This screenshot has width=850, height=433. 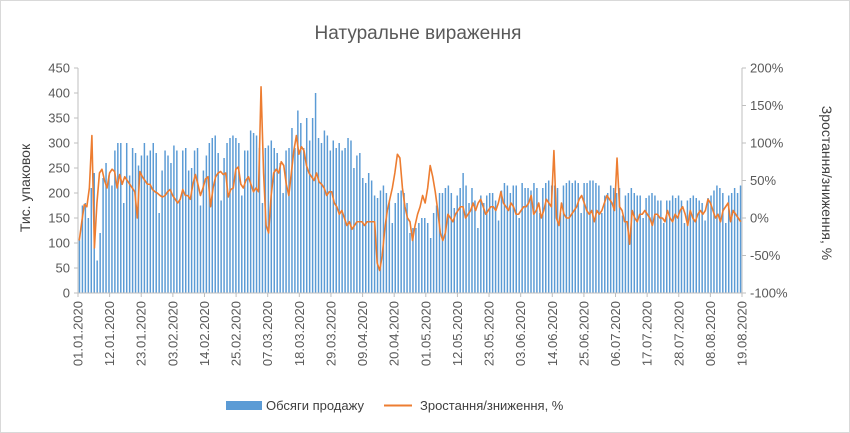 What do you see at coordinates (492, 405) in the screenshot?
I see `legend-line-label: Зростання/зниження, %` at bounding box center [492, 405].